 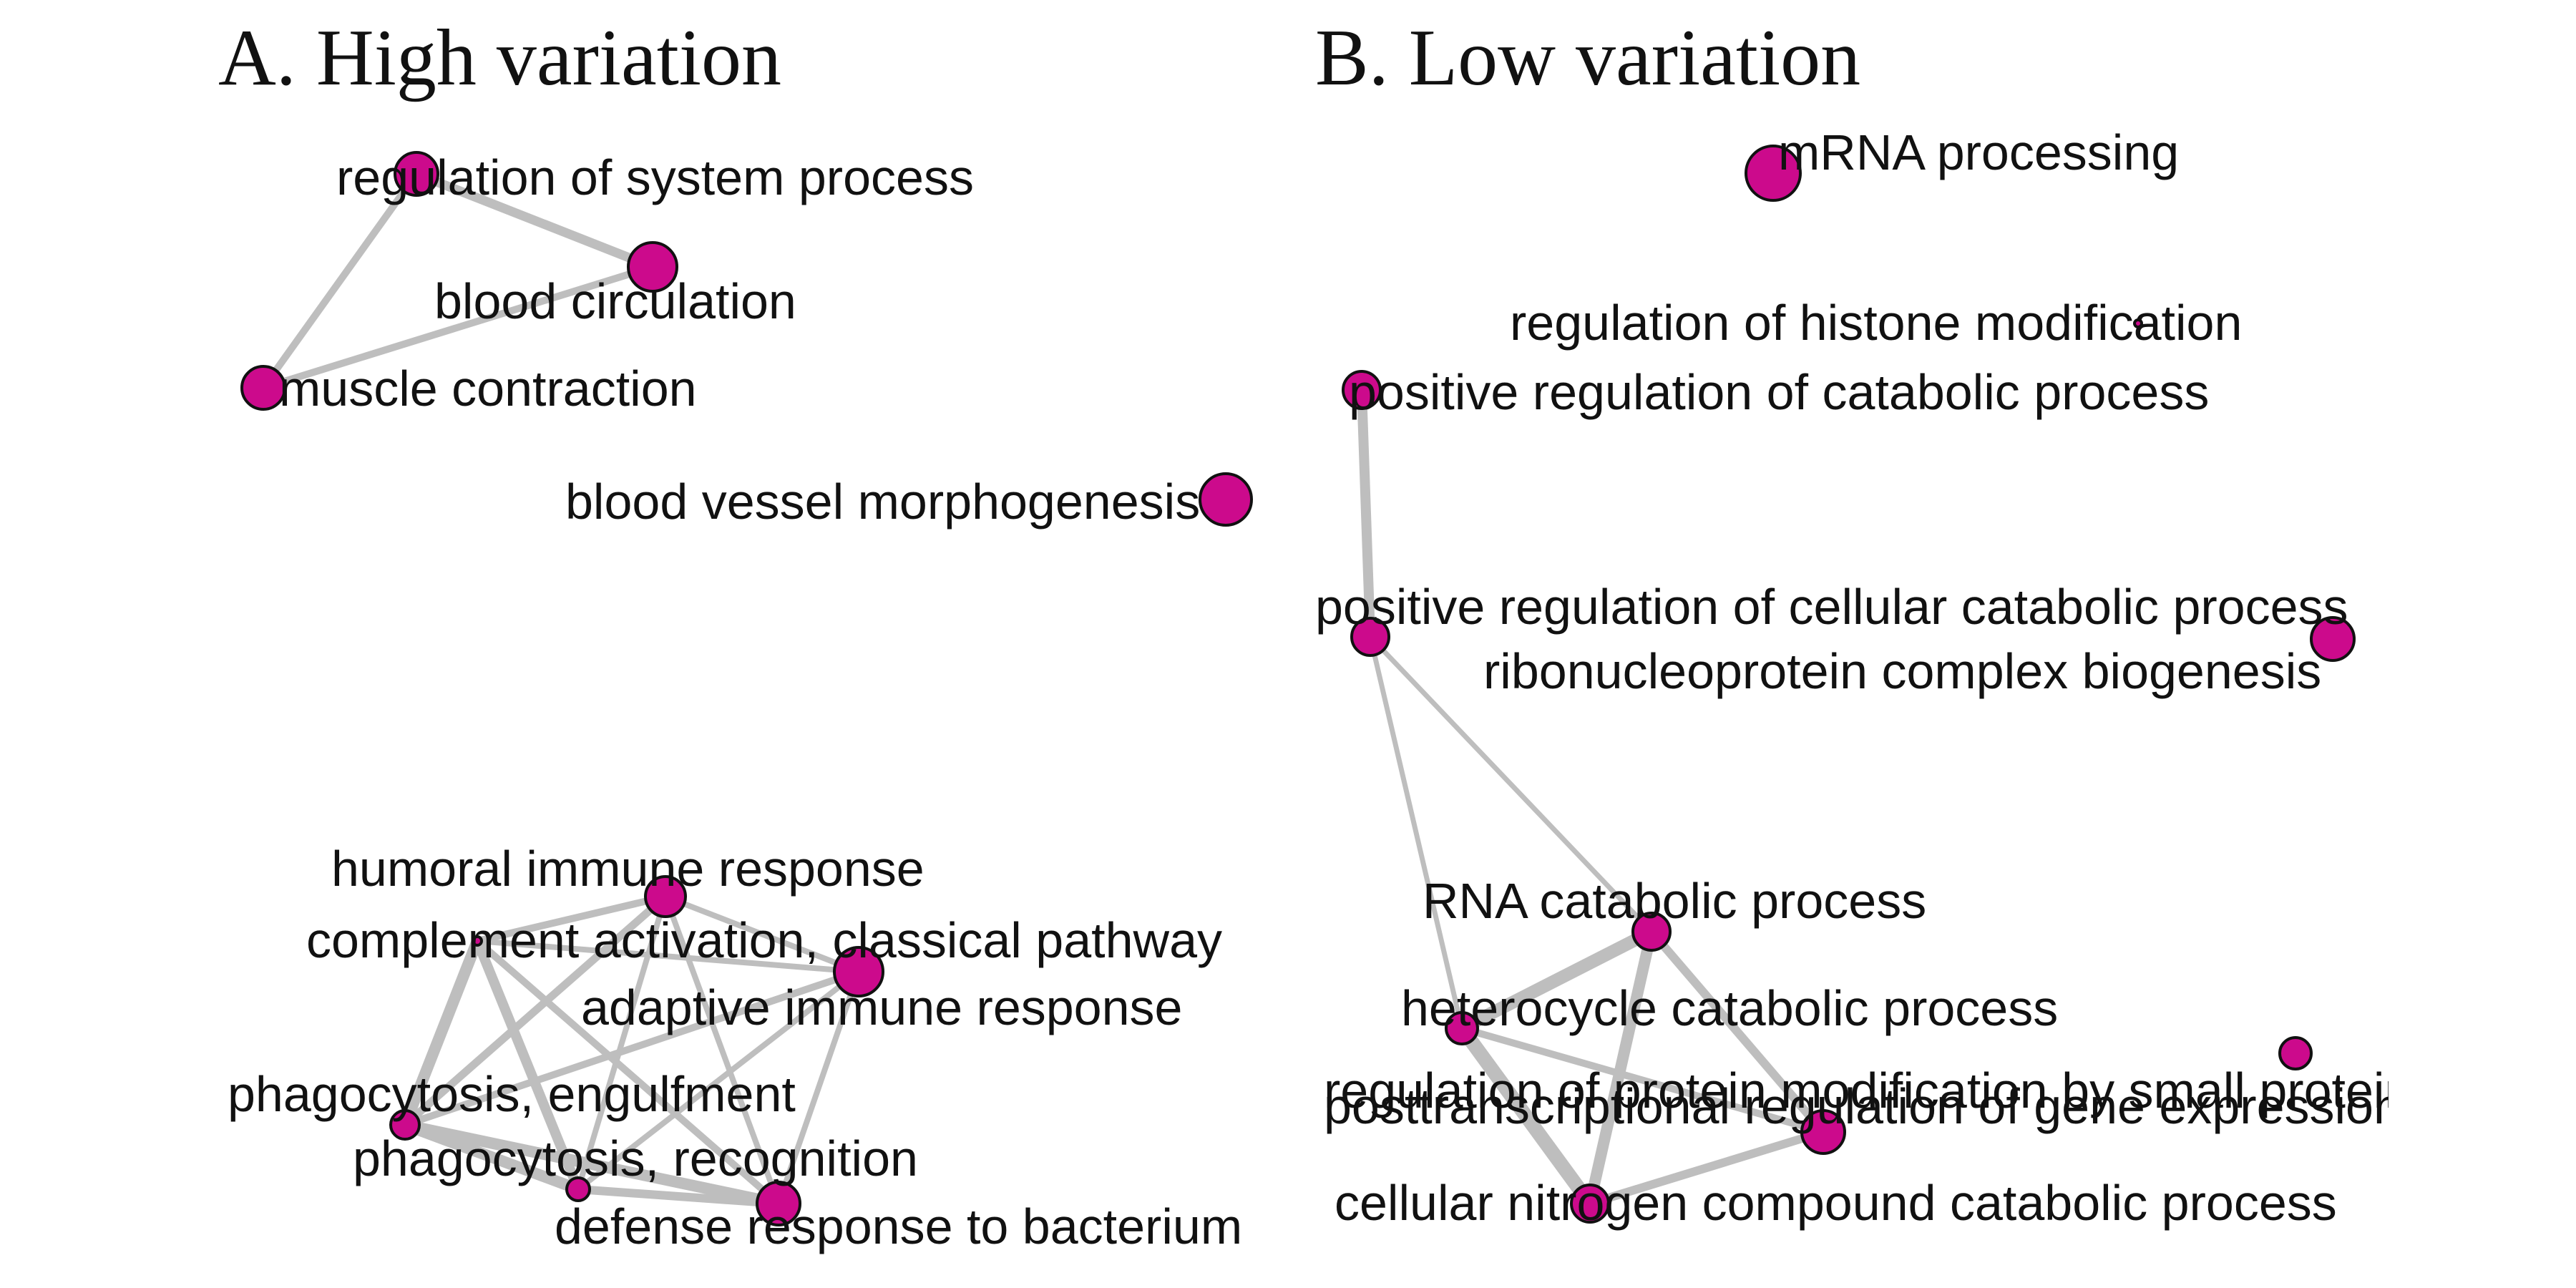 What do you see at coordinates (1587, 58) in the screenshot?
I see `panel-title-low-variation: B. Low variation` at bounding box center [1587, 58].